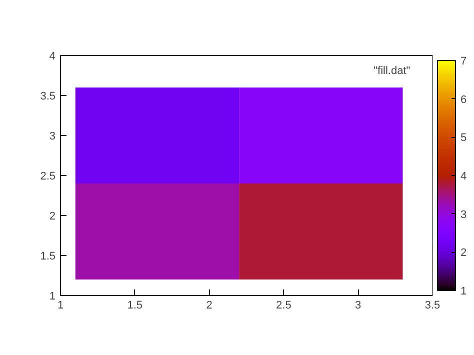 Image resolution: width=474 pixels, height=355 pixels. Describe the element at coordinates (52, 216) in the screenshot. I see `y-tick-label: 2` at that location.